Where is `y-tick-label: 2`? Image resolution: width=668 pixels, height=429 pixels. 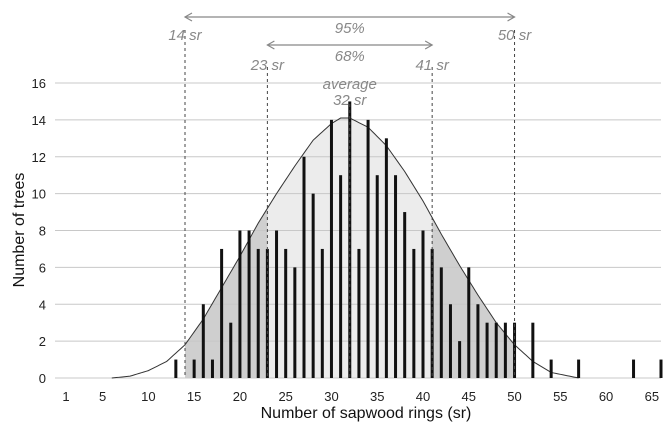
y-tick-label: 2 is located at coordinates (42, 341).